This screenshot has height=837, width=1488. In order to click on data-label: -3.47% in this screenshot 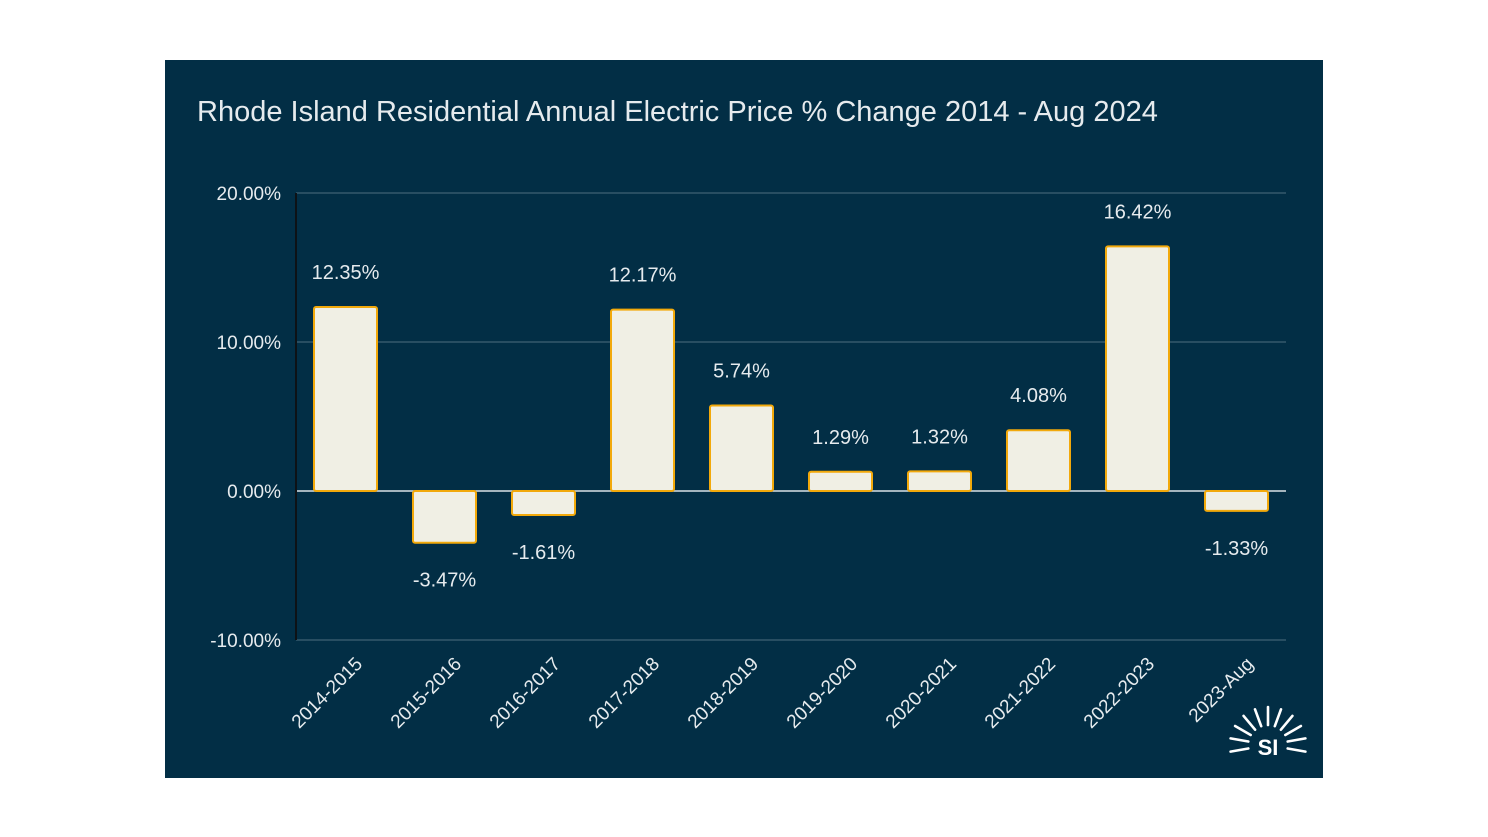, I will do `click(445, 581)`.